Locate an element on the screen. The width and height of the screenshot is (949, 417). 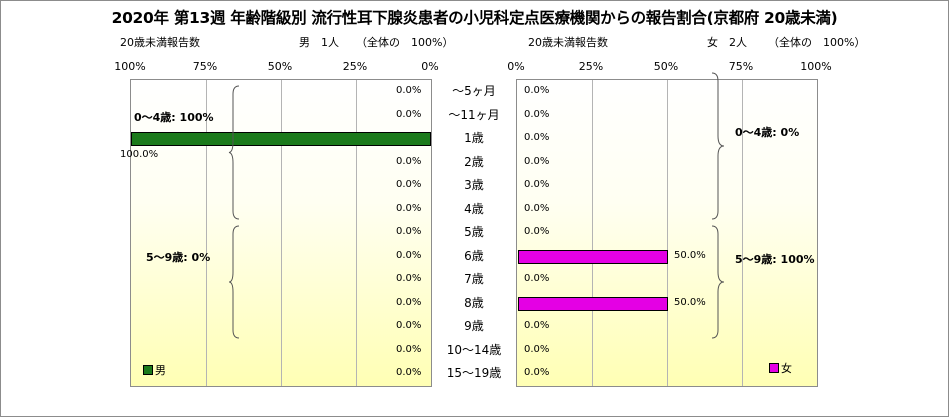
male-value-label-9: 0.0% is located at coordinates (409, 302).